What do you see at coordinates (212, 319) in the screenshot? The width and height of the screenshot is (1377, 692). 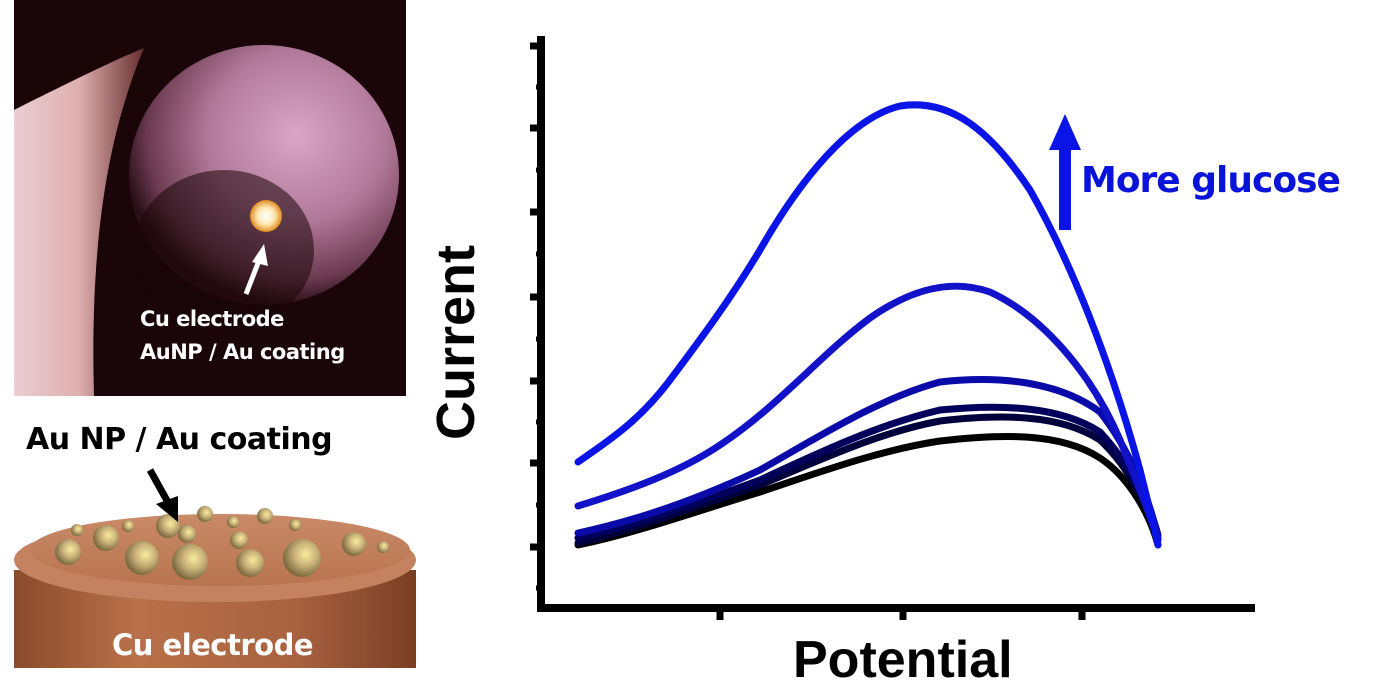 I see `photo-caption-line1: Cu electrode` at bounding box center [212, 319].